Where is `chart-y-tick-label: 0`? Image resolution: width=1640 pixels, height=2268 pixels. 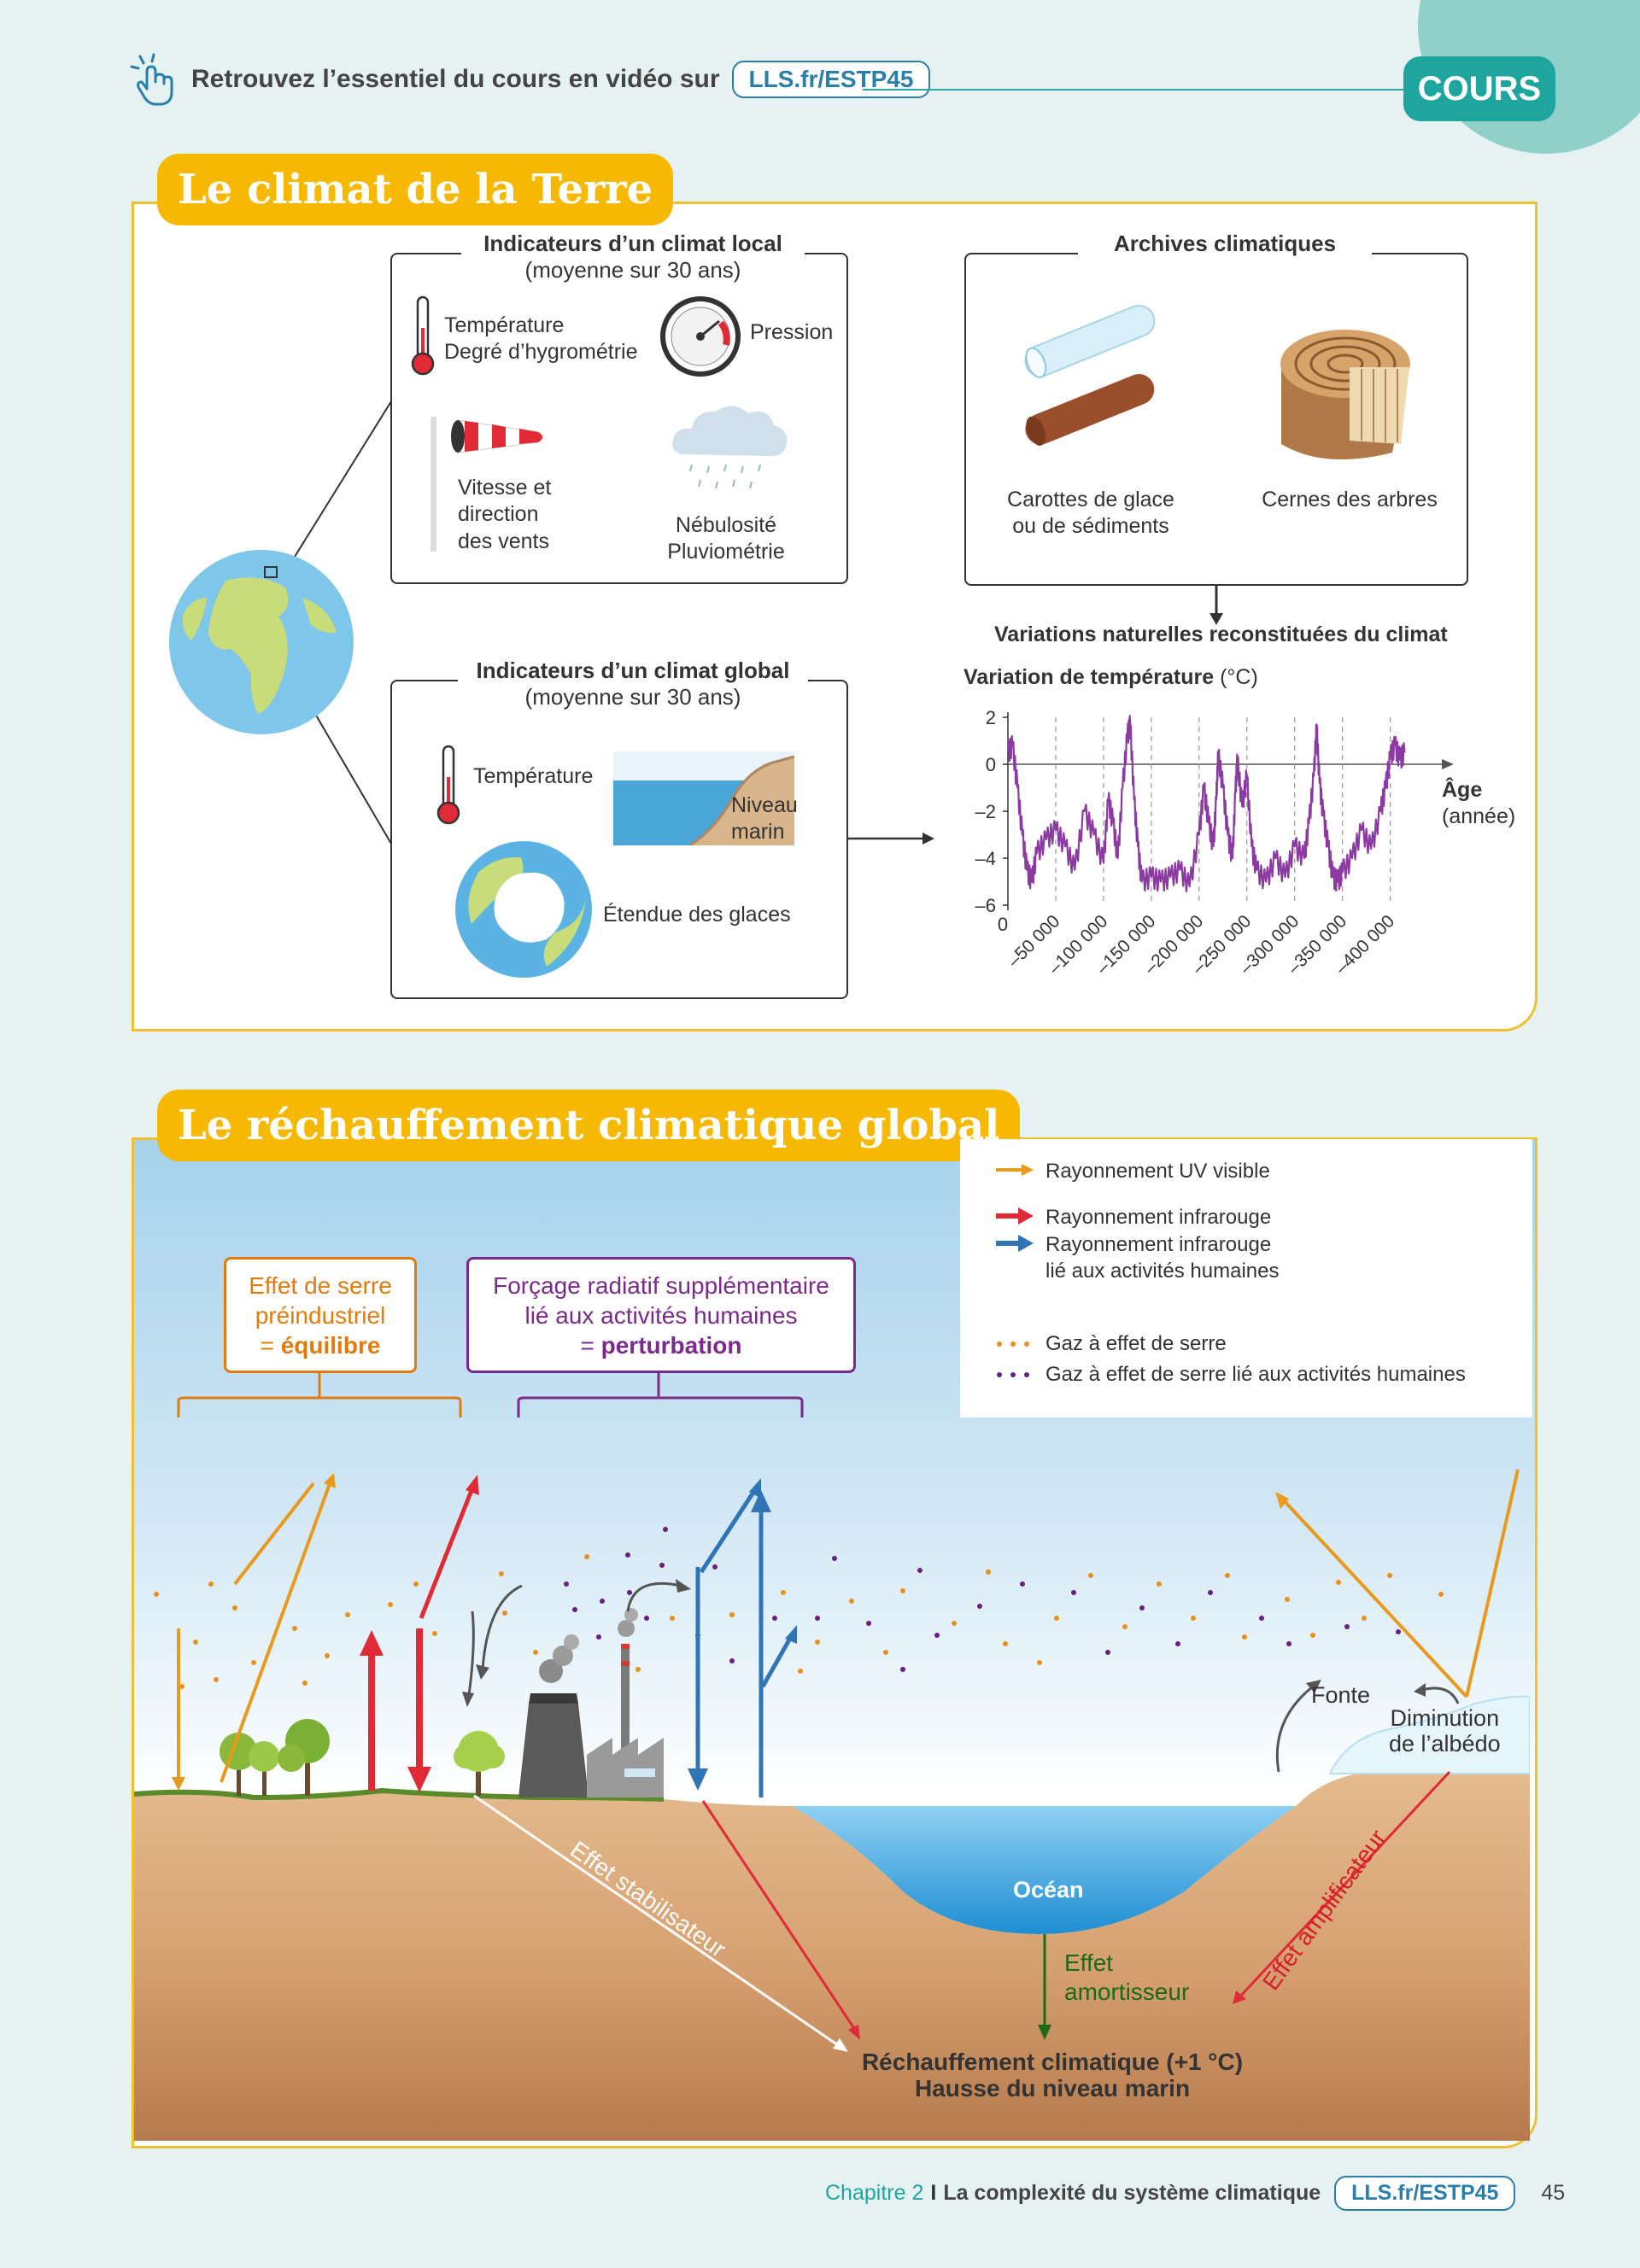
chart-y-tick-label: 0 is located at coordinates (991, 764).